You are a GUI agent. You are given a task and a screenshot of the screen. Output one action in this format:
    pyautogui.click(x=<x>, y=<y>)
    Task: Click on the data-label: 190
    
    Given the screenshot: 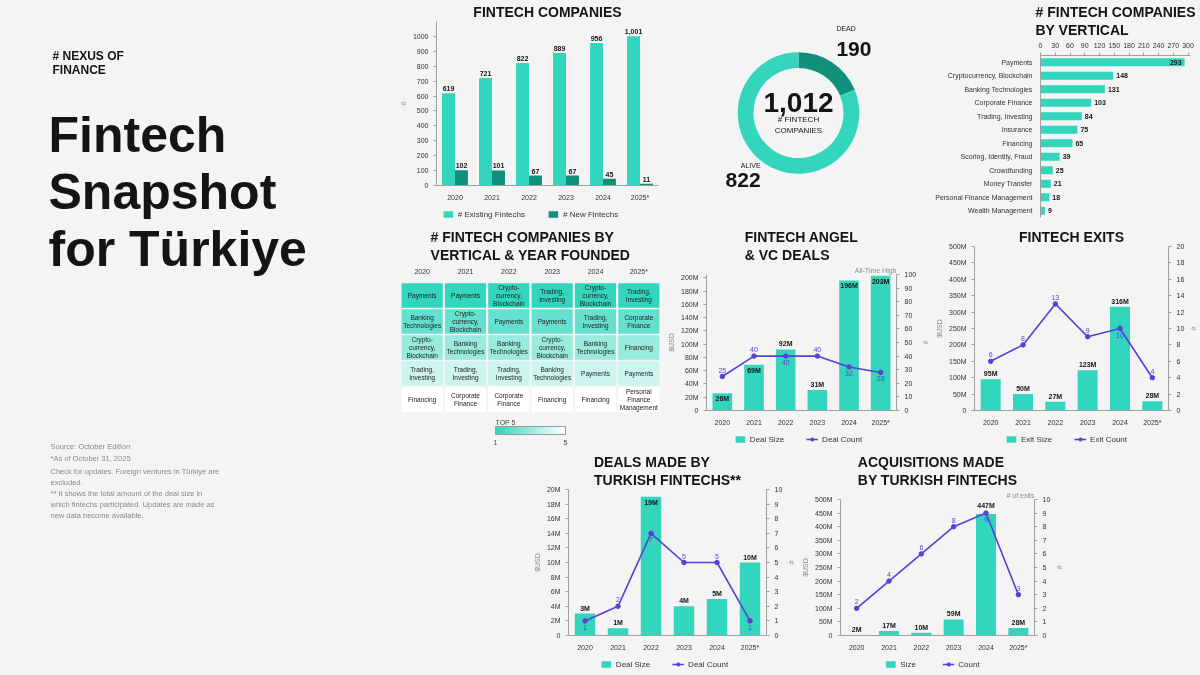 What is the action you would take?
    pyautogui.click(x=854, y=49)
    